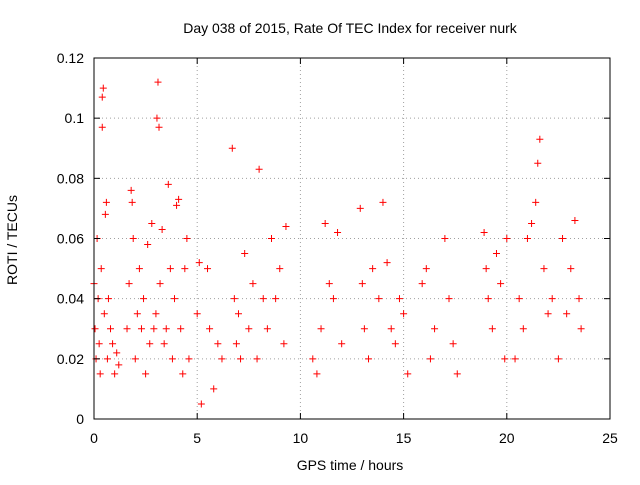  What do you see at coordinates (197, 438) in the screenshot?
I see `x-tick-label: 5` at bounding box center [197, 438].